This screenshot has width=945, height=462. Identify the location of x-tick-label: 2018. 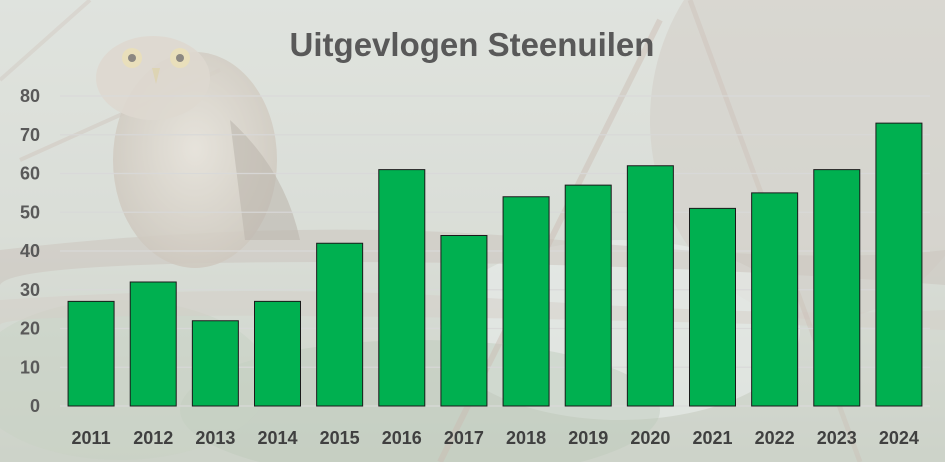
(526, 438).